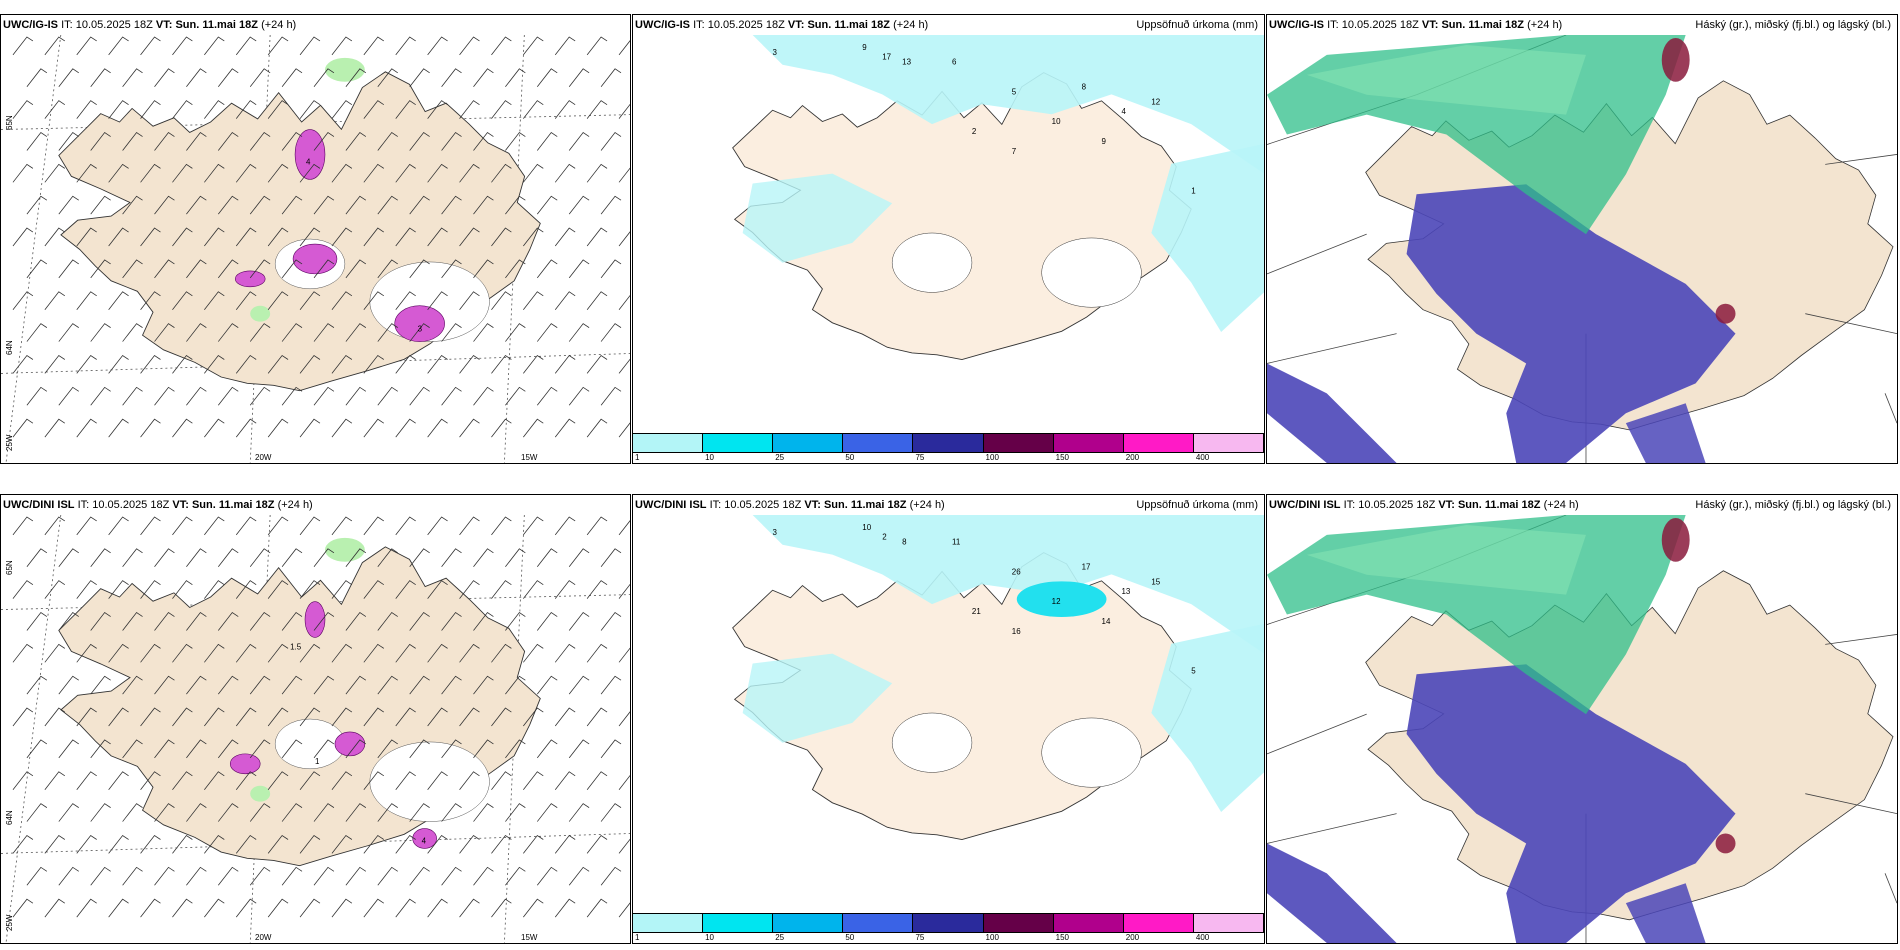 Image resolution: width=1900 pixels, height=950 pixels. Describe the element at coordinates (350, 744) in the screenshot. I see `gust-area` at that location.